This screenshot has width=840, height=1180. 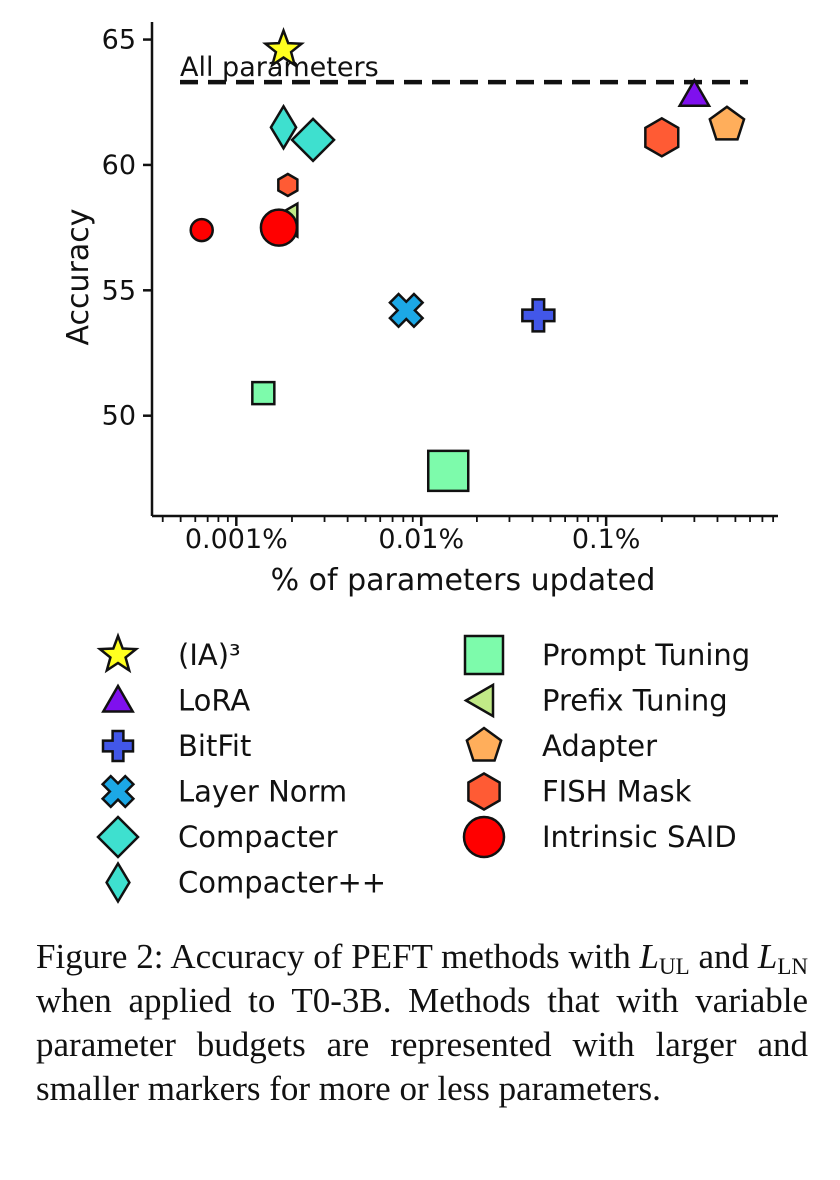 What do you see at coordinates (727, 123) in the screenshot?
I see `point-adapter` at bounding box center [727, 123].